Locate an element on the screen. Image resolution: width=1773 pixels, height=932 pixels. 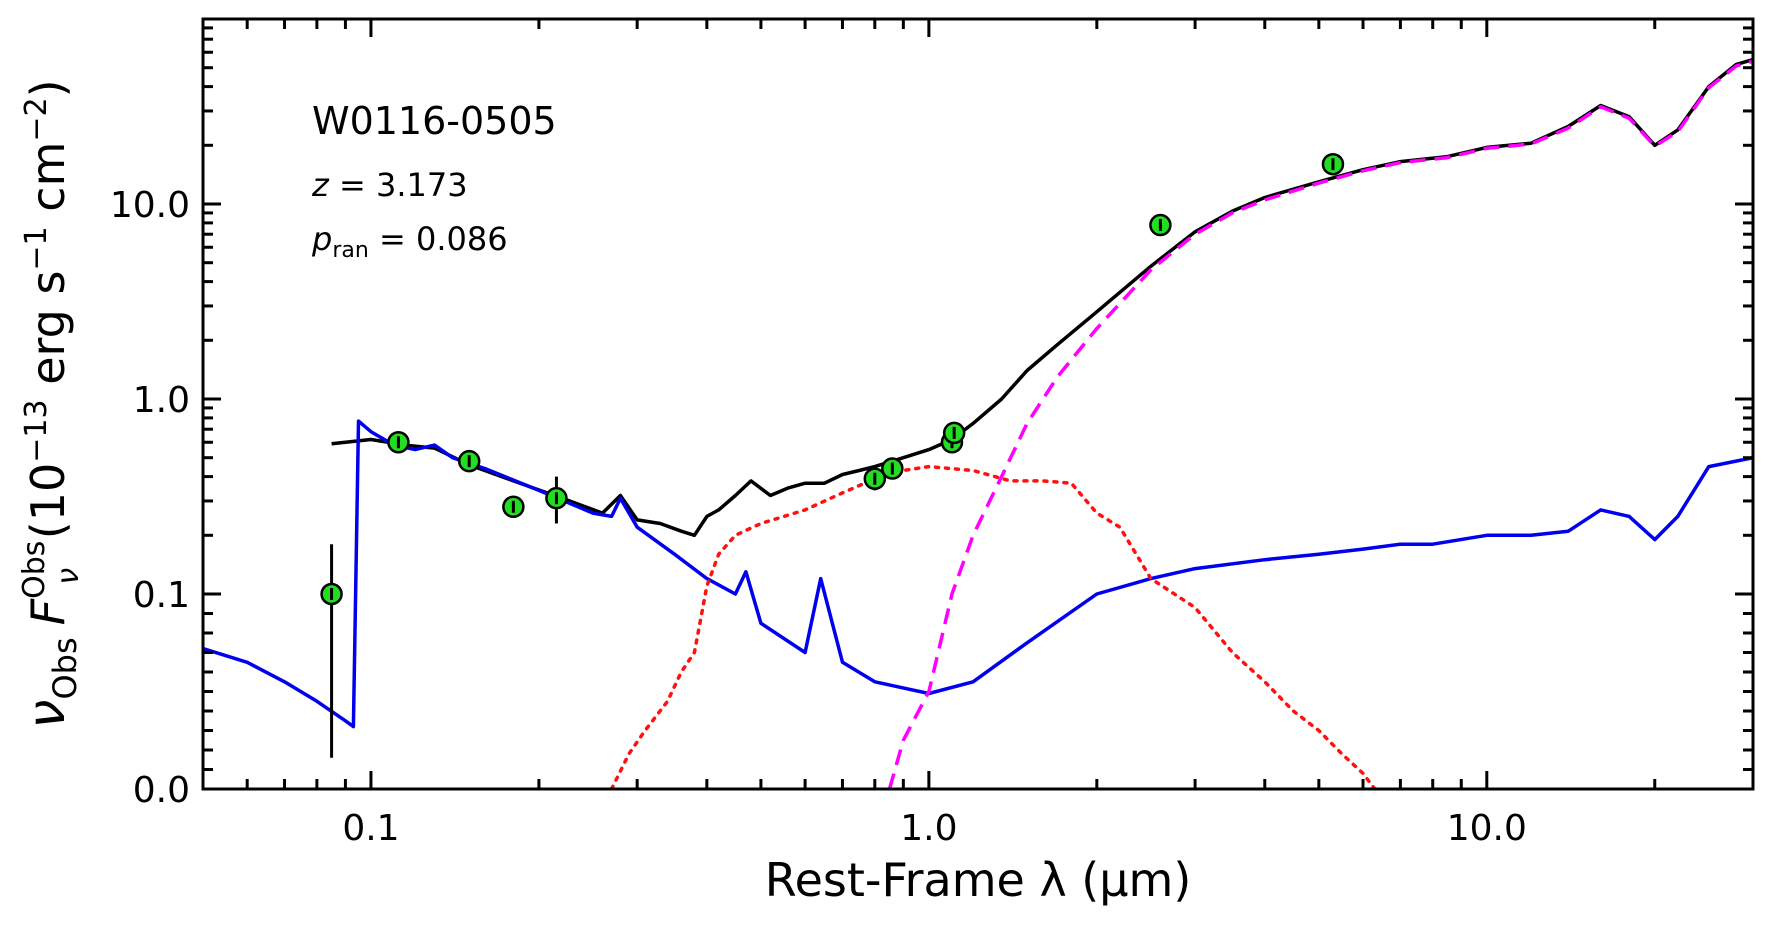
x-axis-title: Rest-Frame λ (μm) is located at coordinates (978, 880).